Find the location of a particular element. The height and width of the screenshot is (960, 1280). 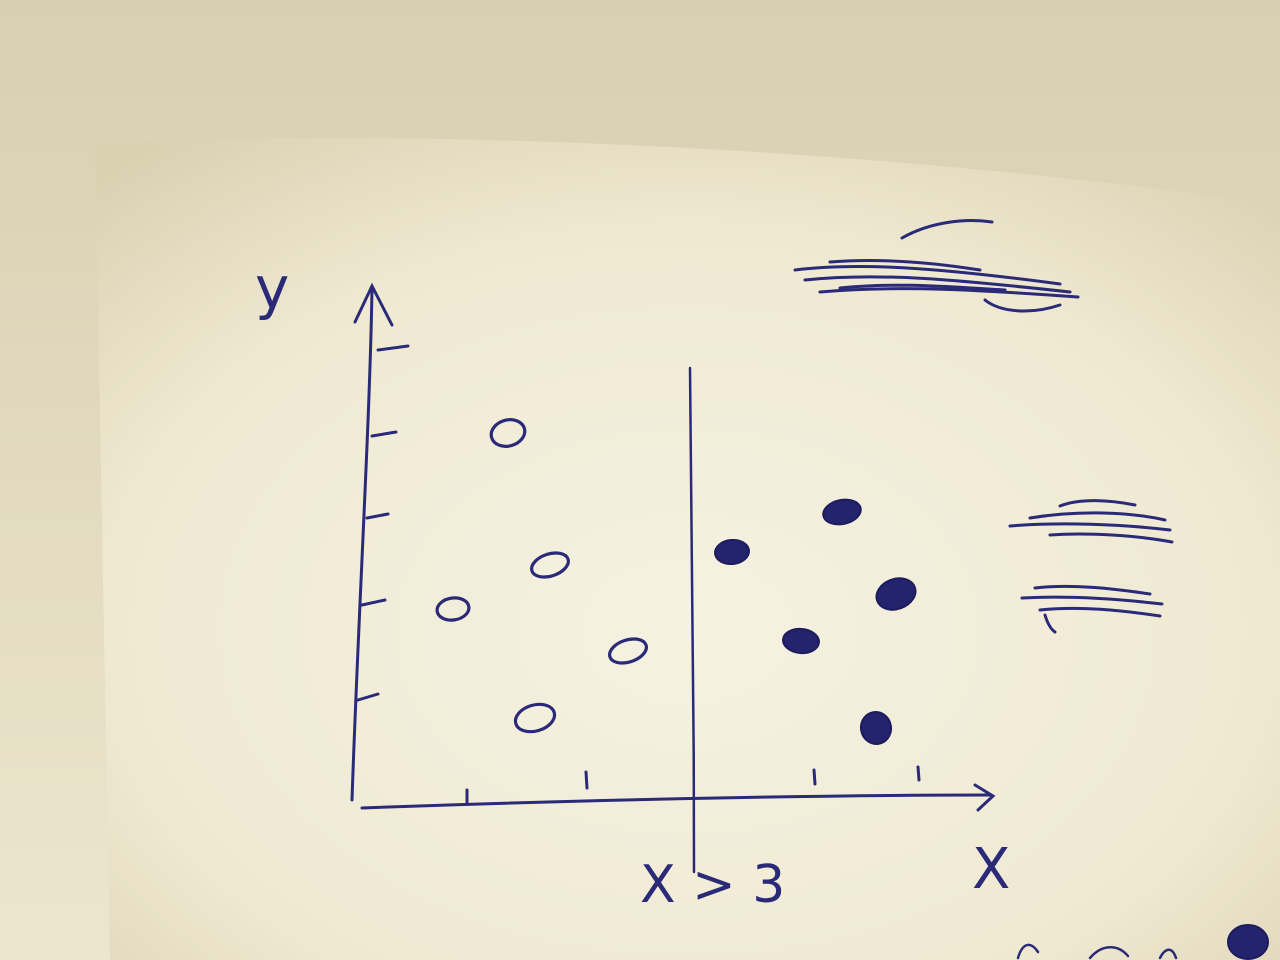

filled-point is located at coordinates (1248, 942).